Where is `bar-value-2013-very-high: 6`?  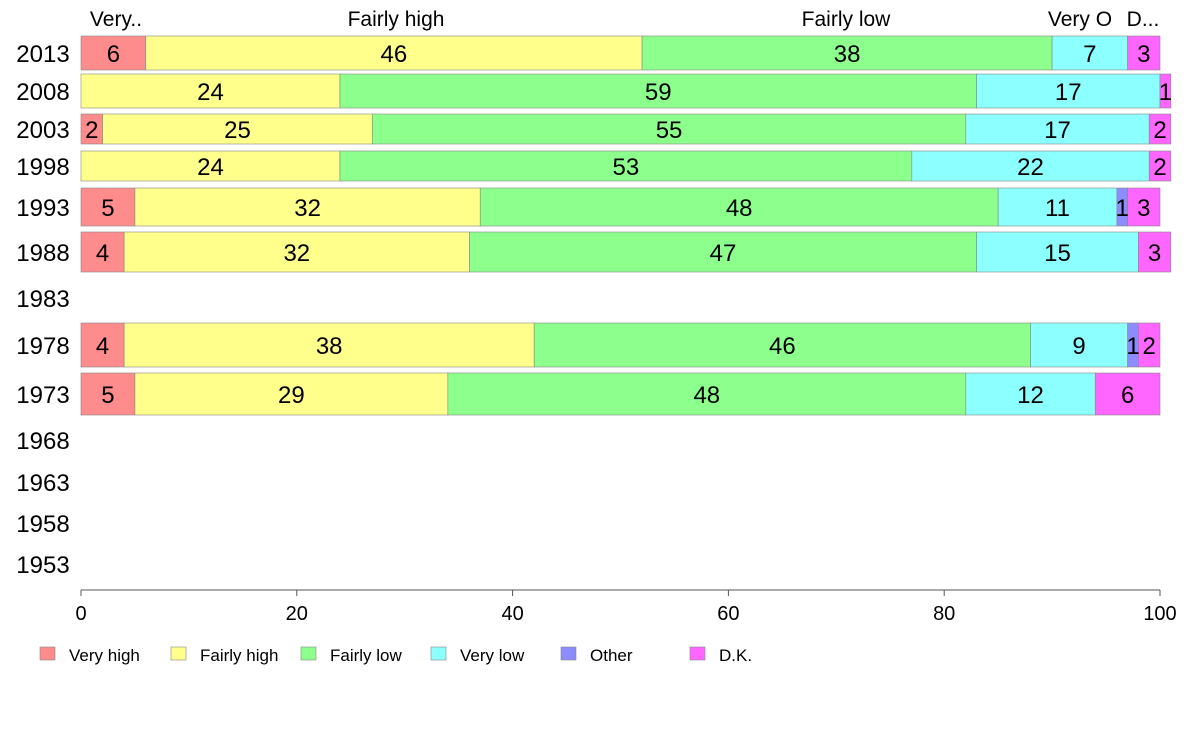 bar-value-2013-very-high: 6 is located at coordinates (113, 54).